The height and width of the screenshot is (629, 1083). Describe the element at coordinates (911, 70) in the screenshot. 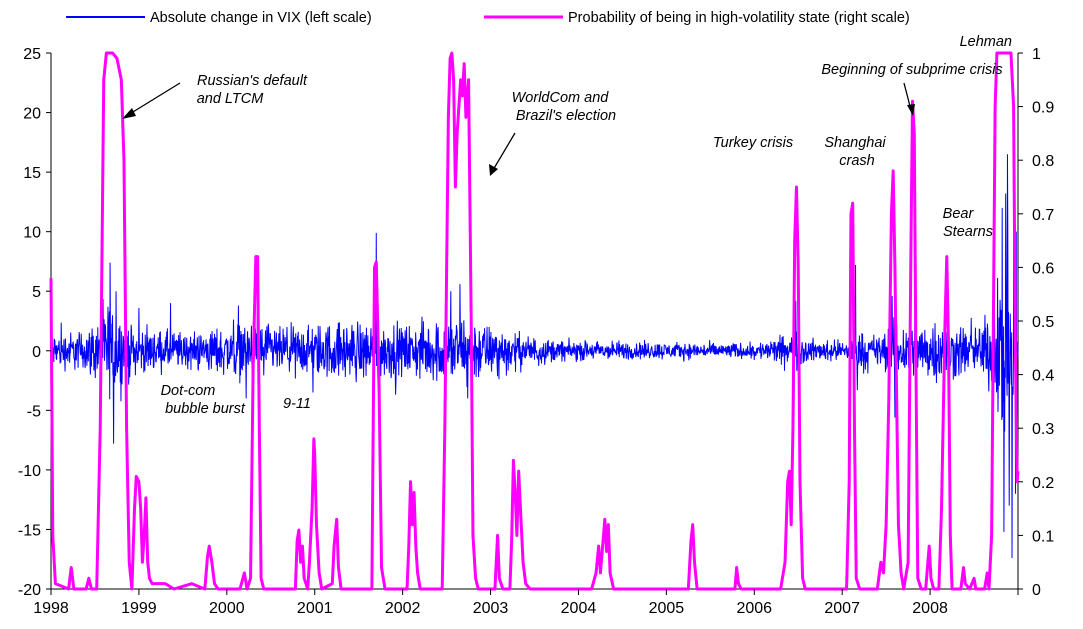

I see `annotation-subprime: Beginning of subprime crisis` at that location.